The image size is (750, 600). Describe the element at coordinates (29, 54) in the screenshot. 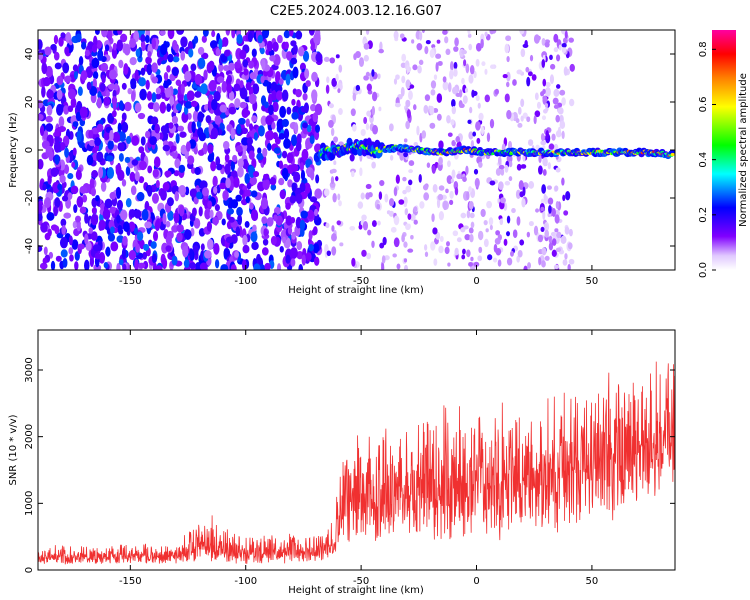

I see `y-tick-label: 40` at that location.